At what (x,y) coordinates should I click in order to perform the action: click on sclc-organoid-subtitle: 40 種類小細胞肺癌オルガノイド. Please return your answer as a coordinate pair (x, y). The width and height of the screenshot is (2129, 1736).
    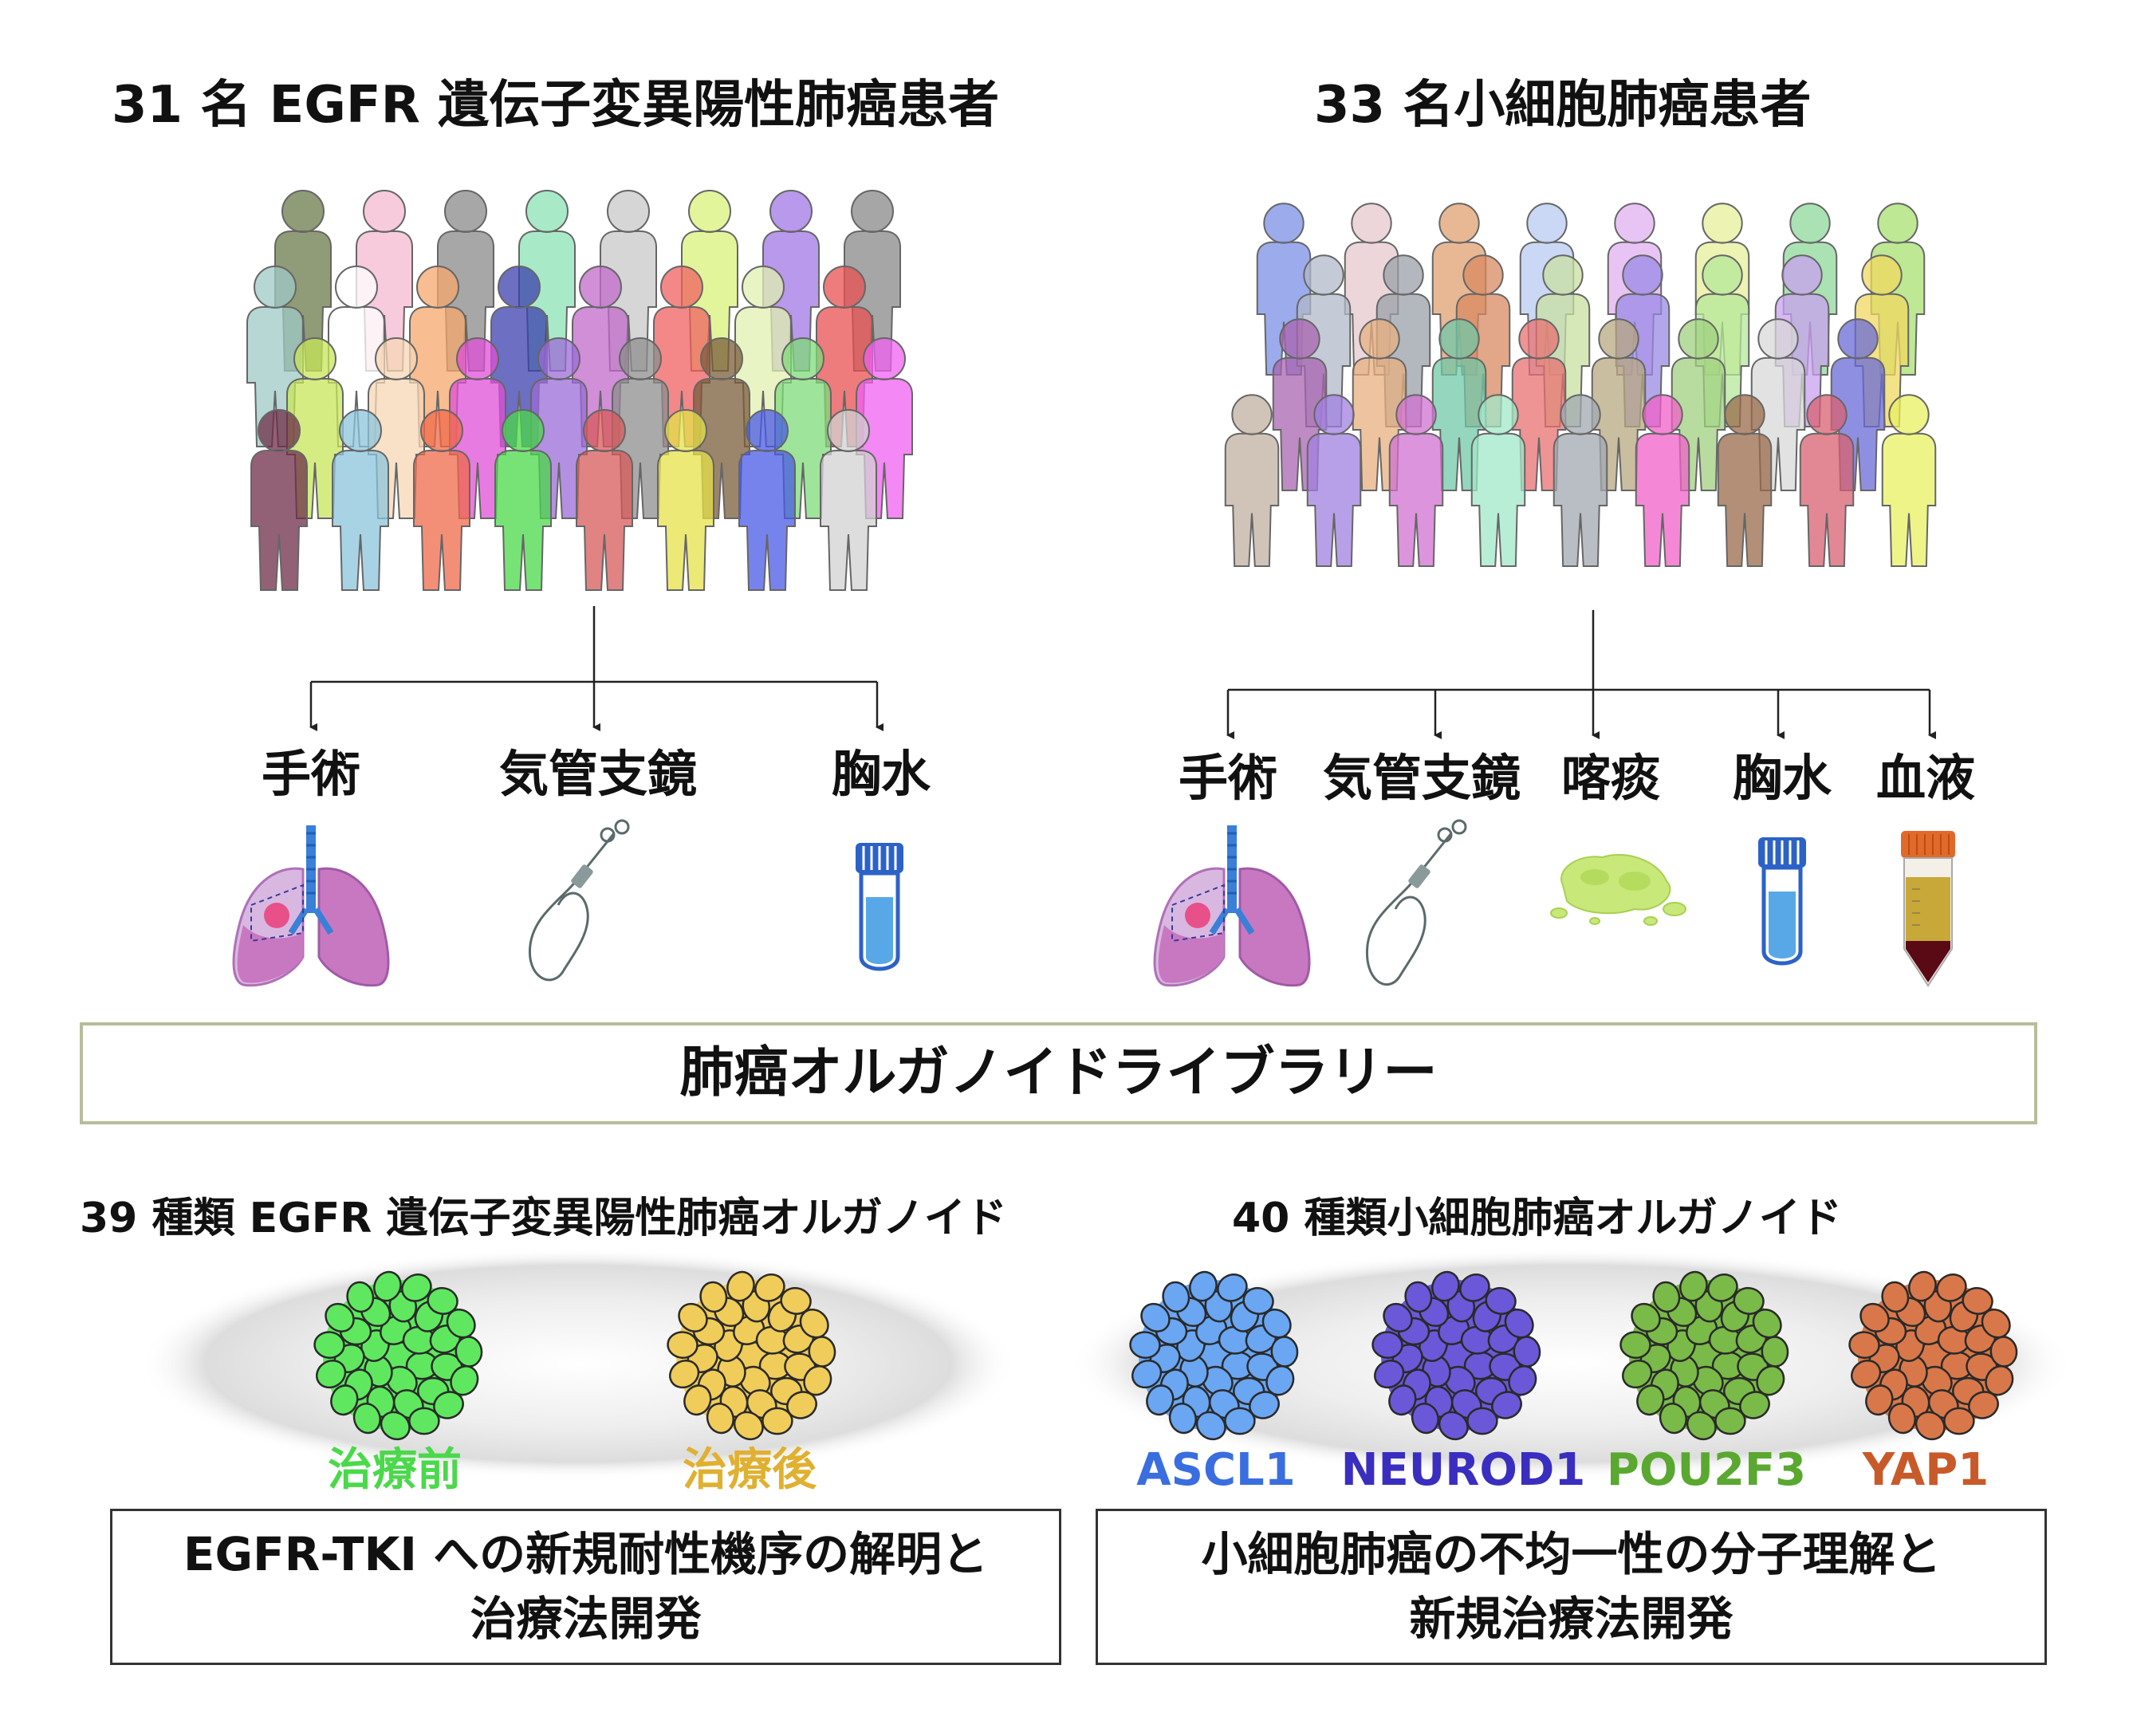
    Looking at the image, I should click on (1537, 1218).